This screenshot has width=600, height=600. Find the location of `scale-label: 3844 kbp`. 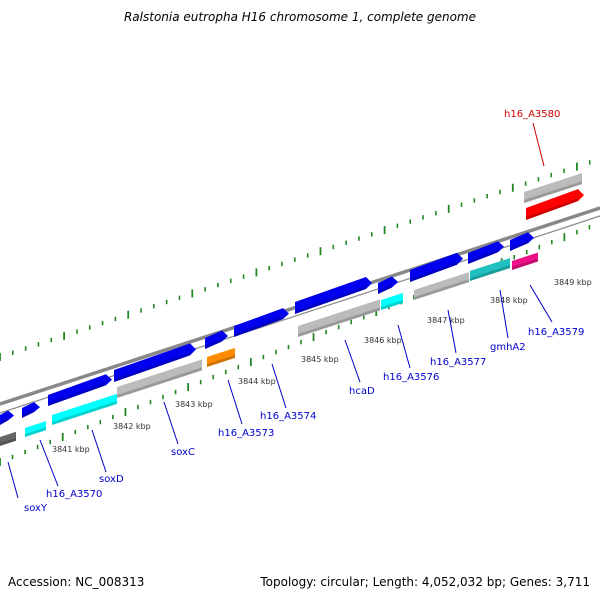

scale-label: 3844 kbp is located at coordinates (257, 381).